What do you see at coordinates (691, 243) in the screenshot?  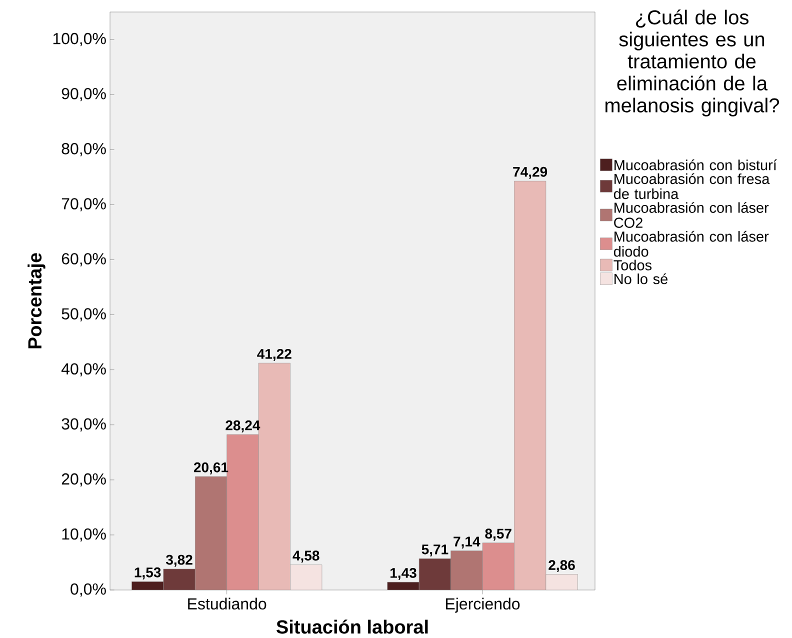 I see `legend-label: Mucoabrasión con láser diodo` at bounding box center [691, 243].